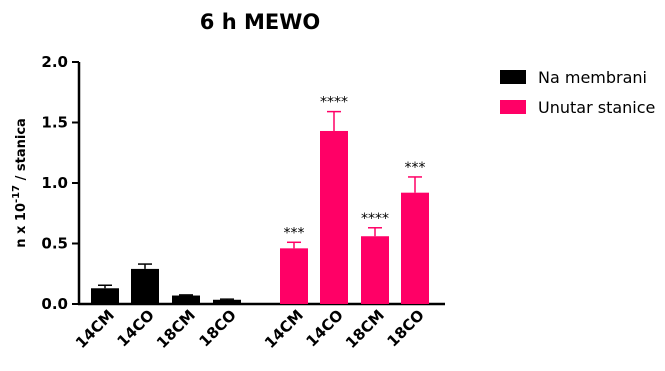  Describe the element at coordinates (54, 62) in the screenshot. I see `y-tick-label: 2.0` at that location.